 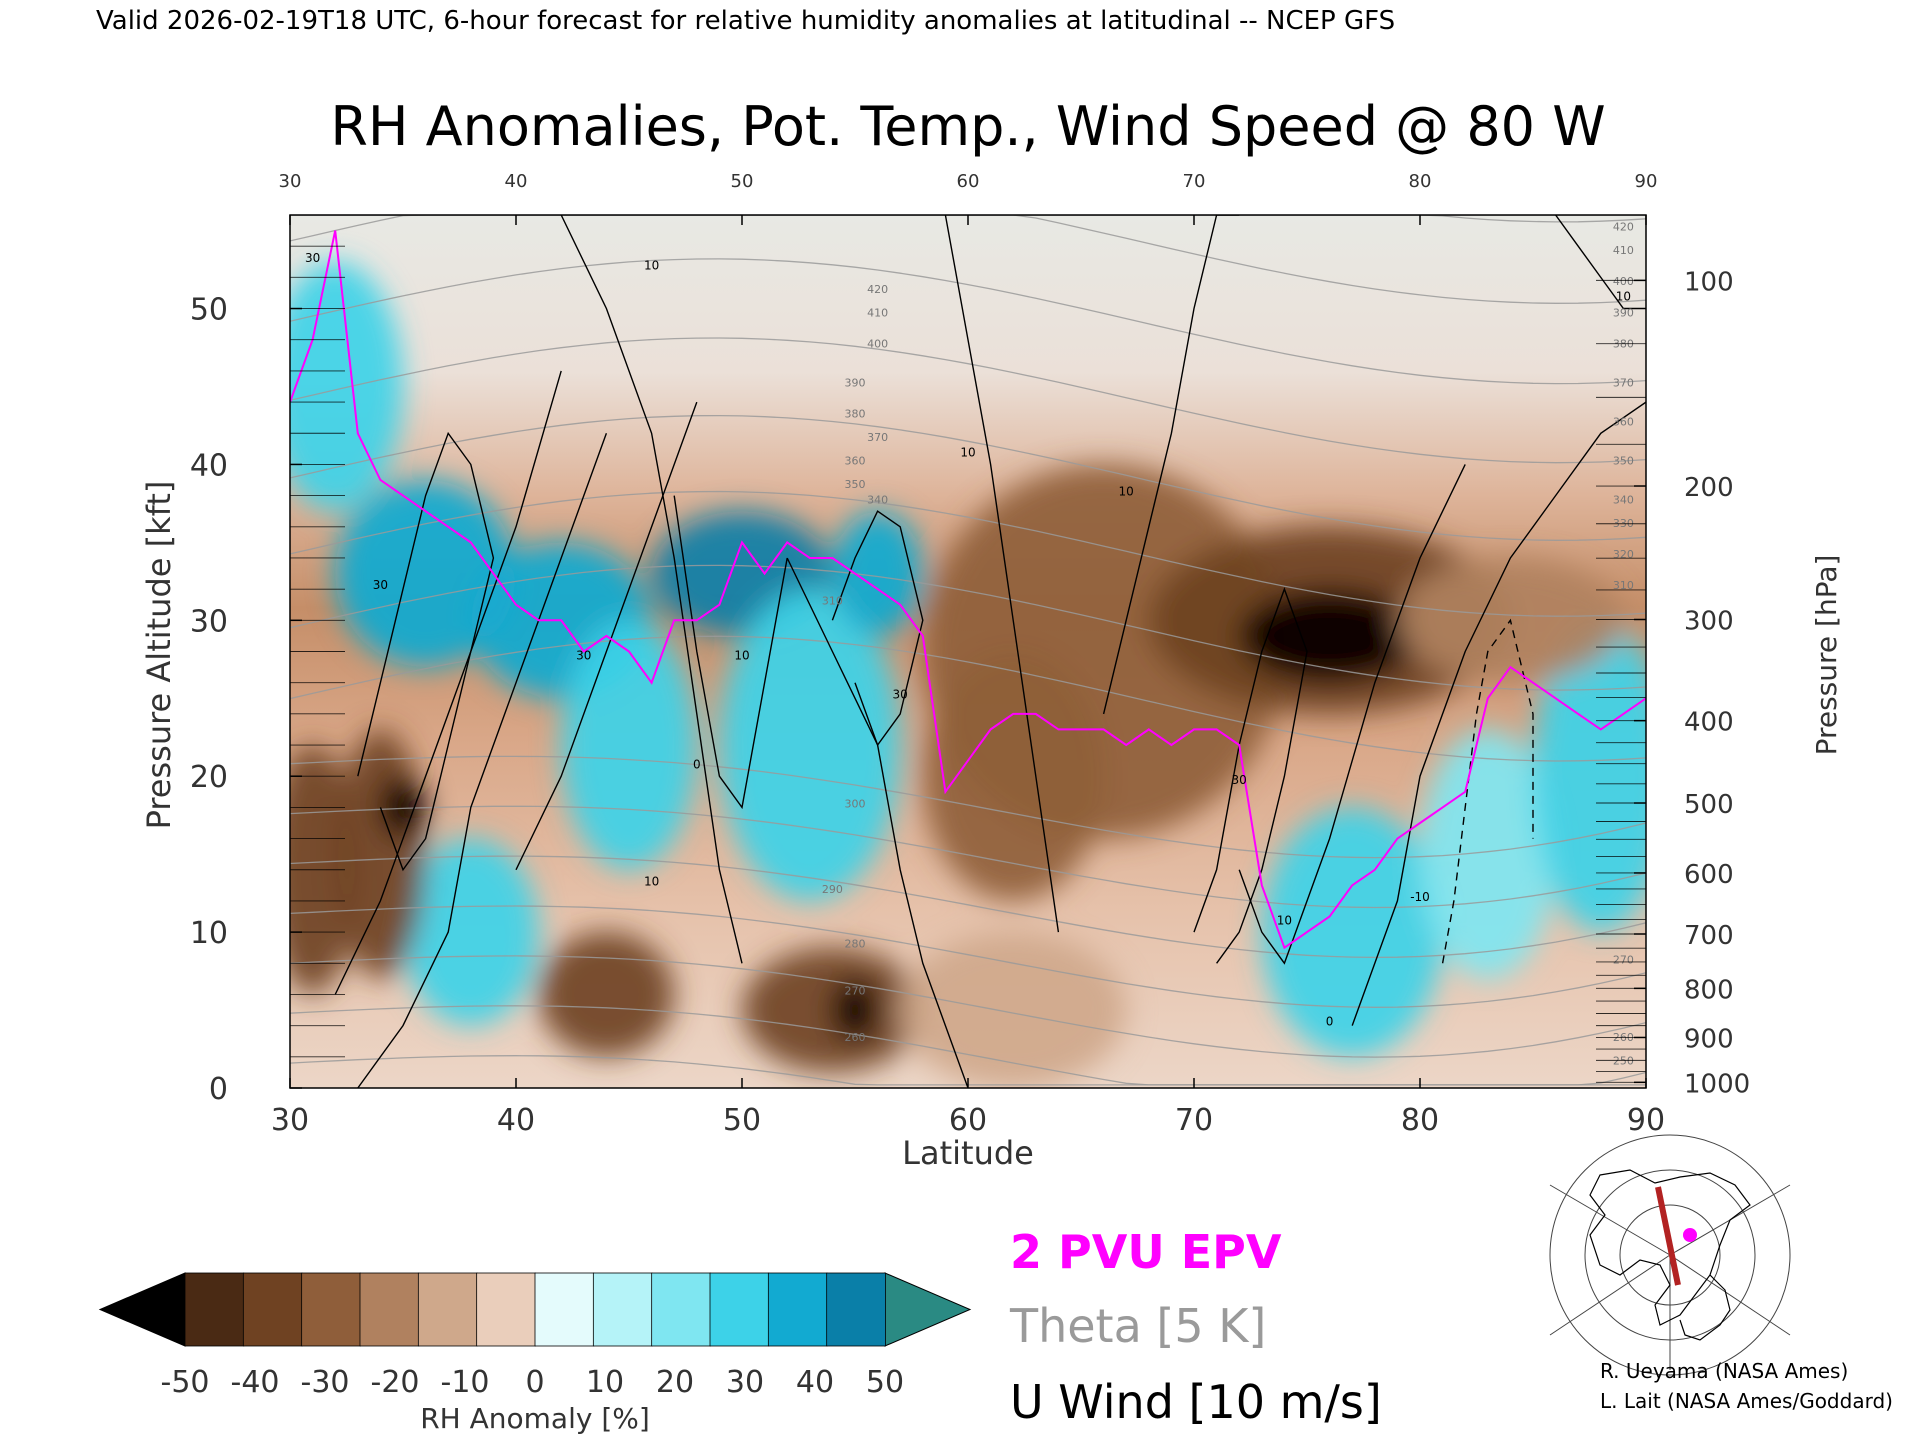 What do you see at coordinates (1420, 897) in the screenshot?
I see `wind-contour-label: -10` at bounding box center [1420, 897].